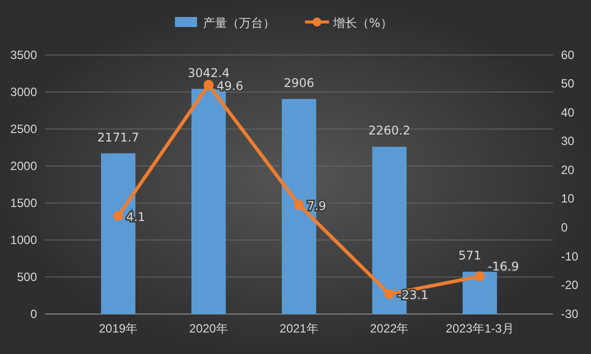 This screenshot has height=354, width=591. I want to click on data-label: 2171.7, so click(118, 137).